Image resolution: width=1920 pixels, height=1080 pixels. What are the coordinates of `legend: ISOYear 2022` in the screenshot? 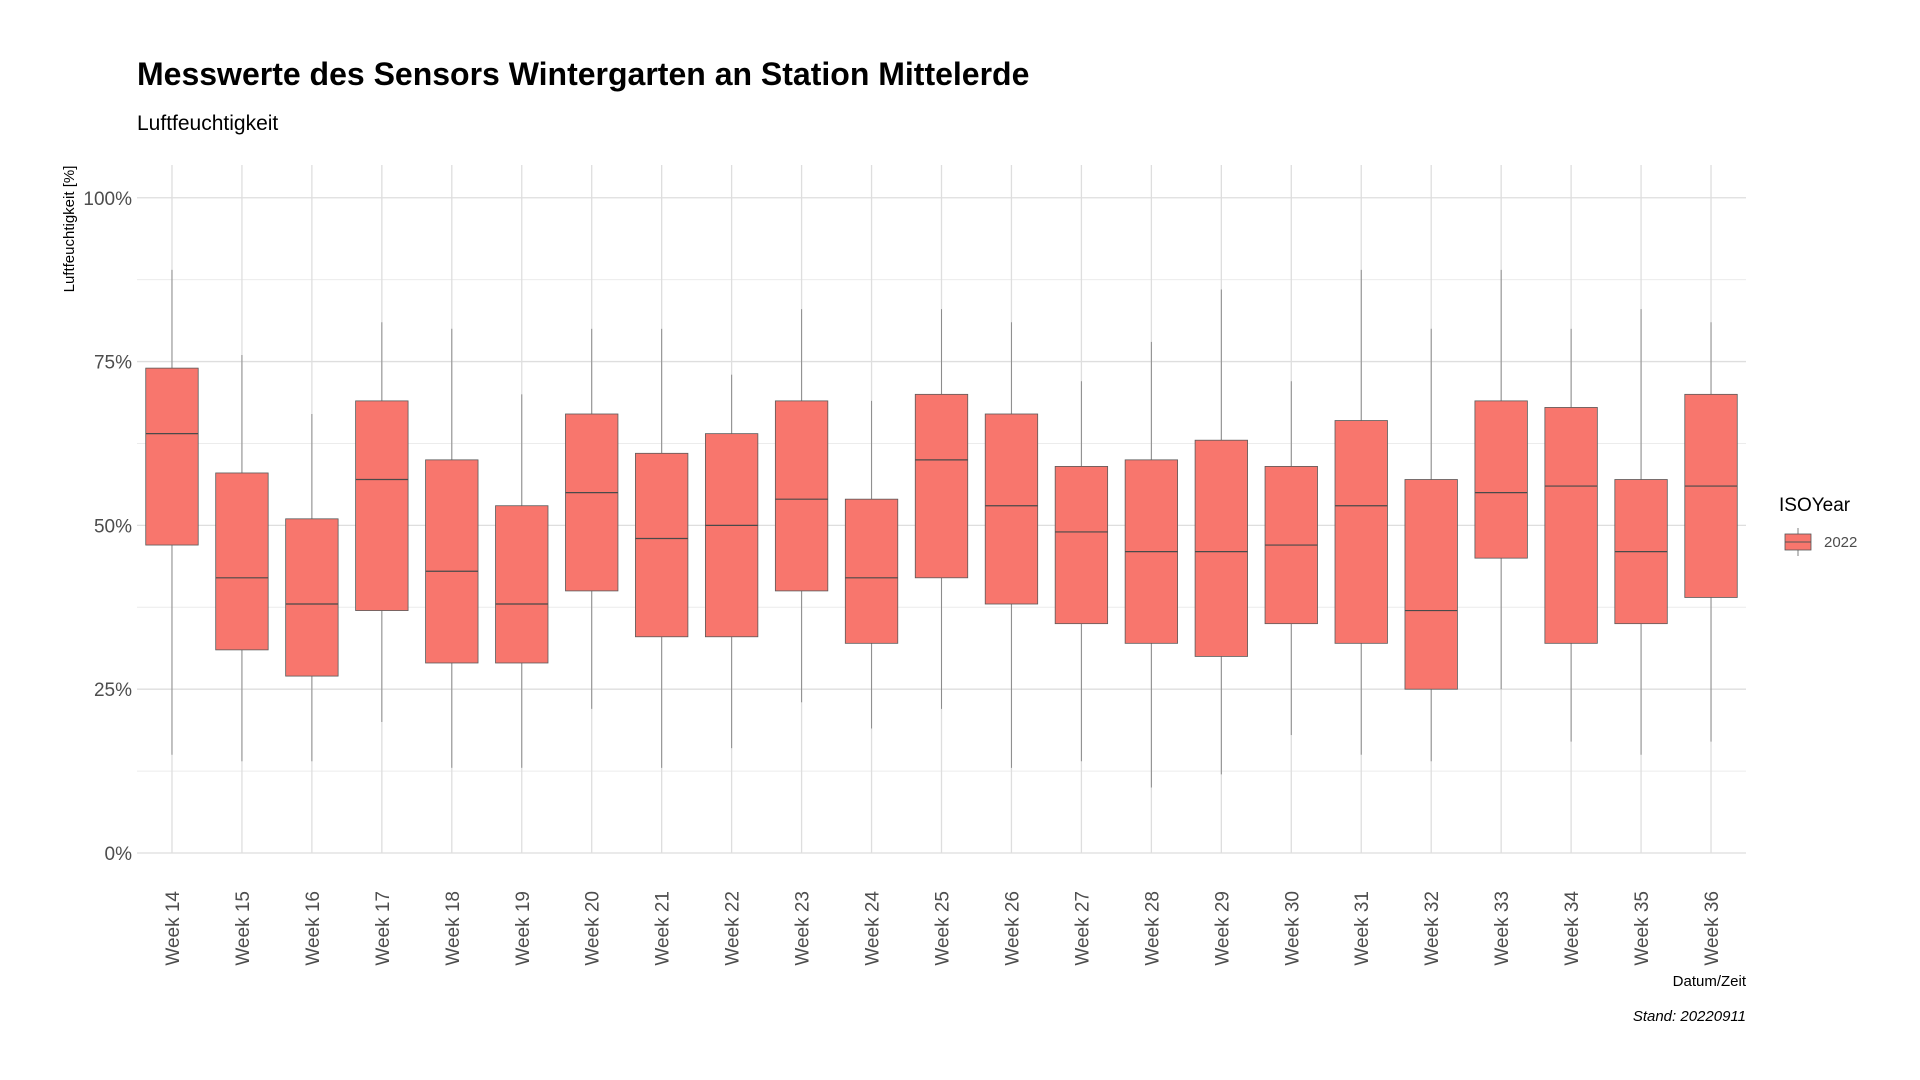 It's located at (1818, 525).